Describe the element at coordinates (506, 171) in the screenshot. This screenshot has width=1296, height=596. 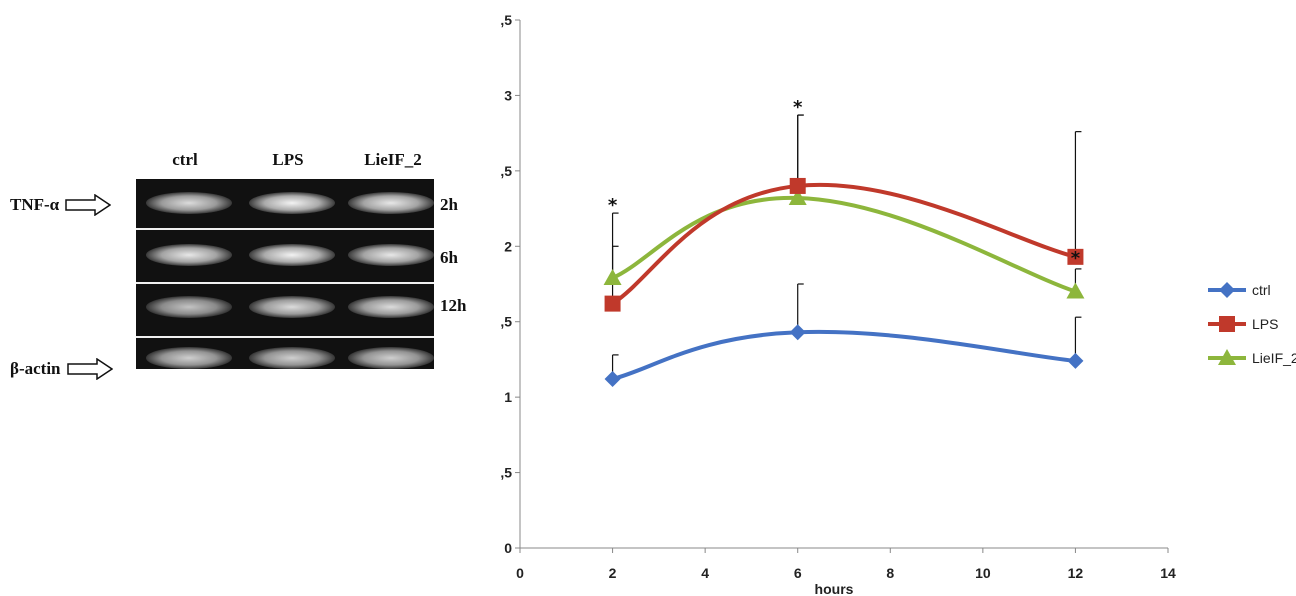
I see `y-tick-label: 2,5` at that location.